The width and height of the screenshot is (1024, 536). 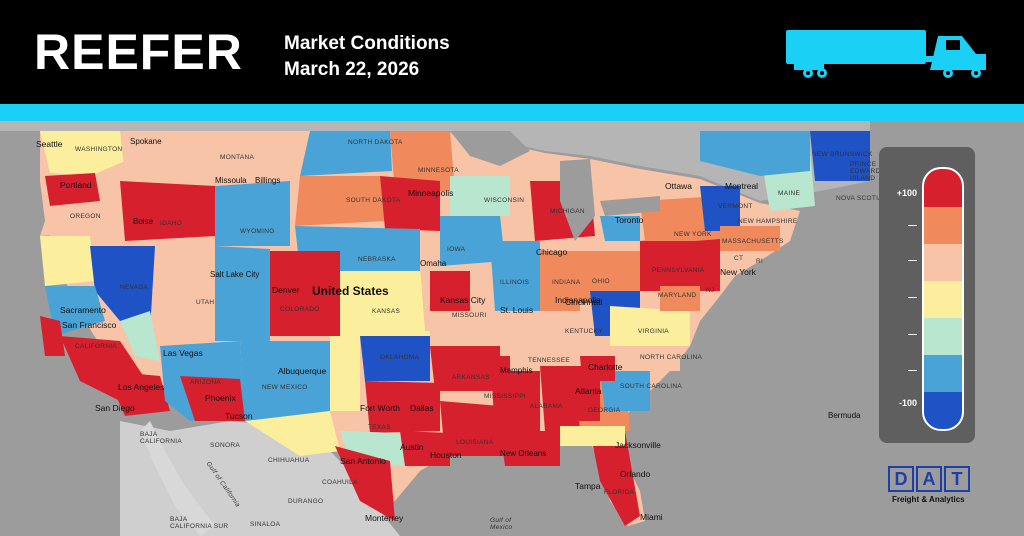 I want to click on city-houston: Houston, so click(x=446, y=455).